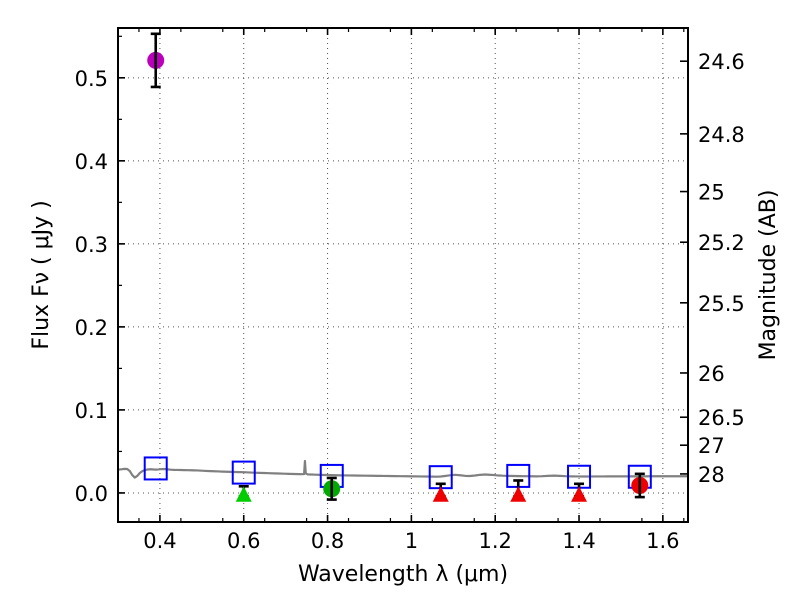 This screenshot has width=800, height=600. I want to click on x-axis-tick-label: 0.8, so click(327, 541).